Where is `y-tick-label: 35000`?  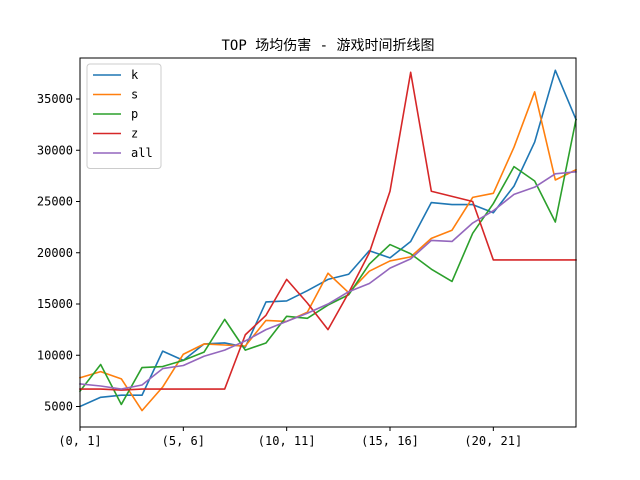
y-tick-label: 35000 is located at coordinates (55, 99).